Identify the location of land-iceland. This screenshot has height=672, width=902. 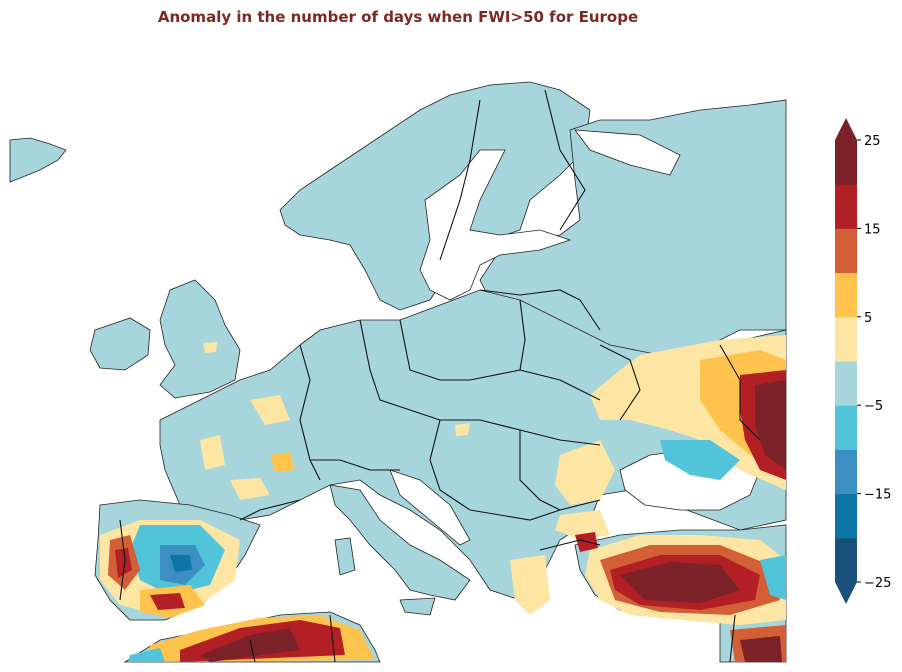
(38, 160).